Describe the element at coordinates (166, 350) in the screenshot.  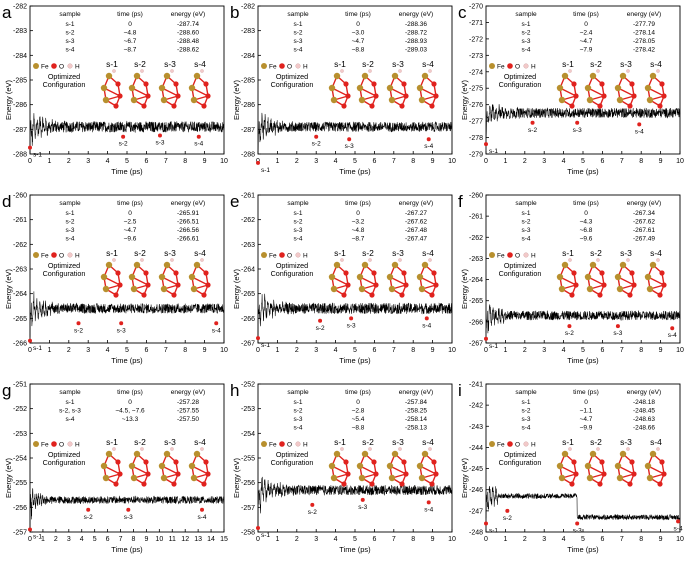
I see `x-tick-label: 7` at that location.